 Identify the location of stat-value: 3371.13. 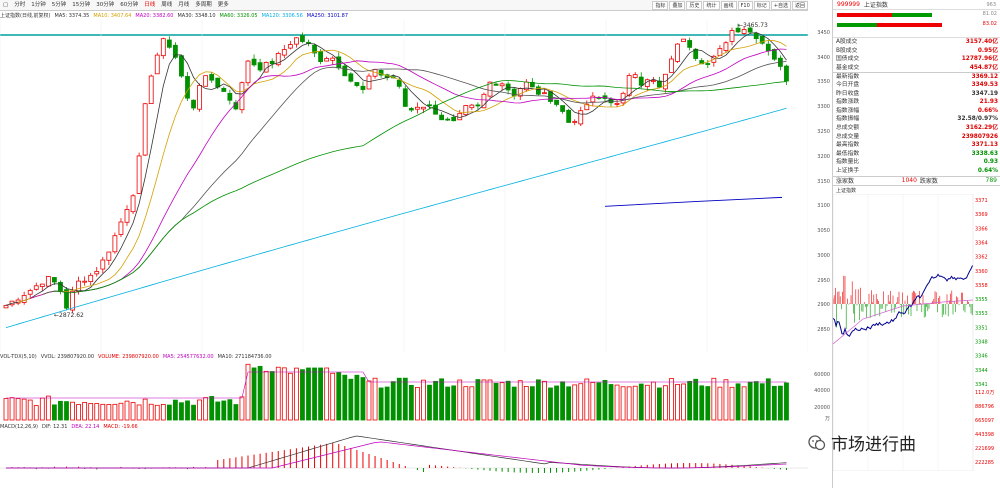
(984, 145).